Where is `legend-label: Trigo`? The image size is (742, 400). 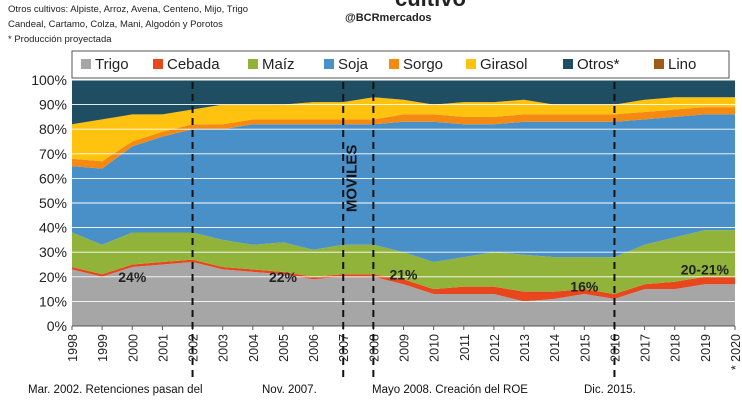
legend-label: Trigo is located at coordinates (112, 64).